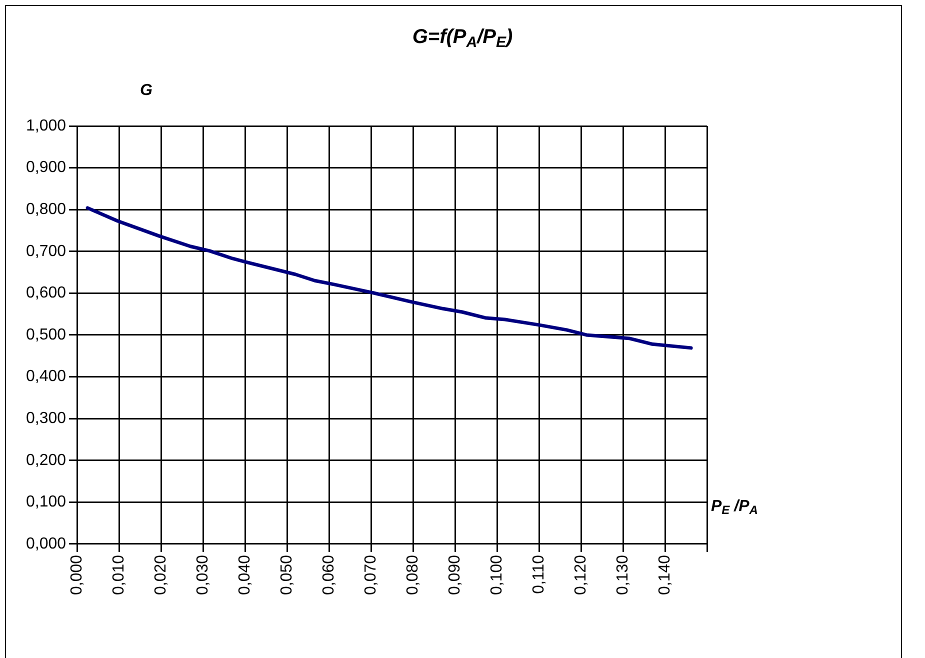  What do you see at coordinates (161, 575) in the screenshot?
I see `x-tick-label: 0,020` at bounding box center [161, 575].